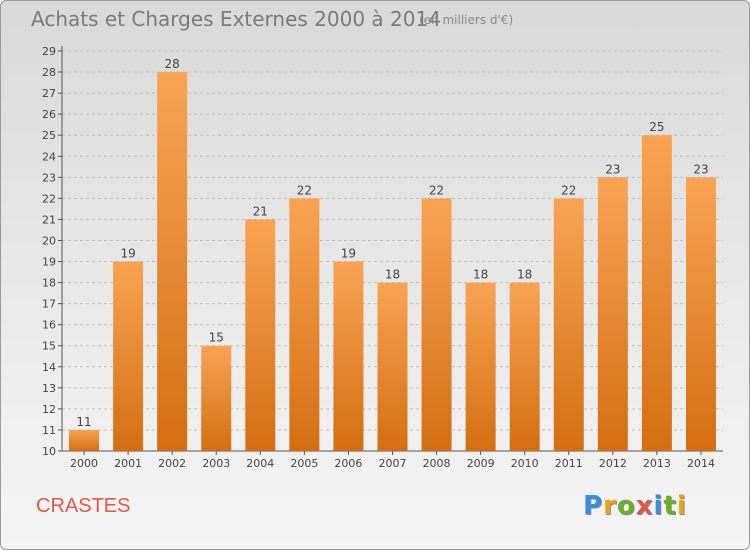 The image size is (750, 550). What do you see at coordinates (49, 388) in the screenshot?
I see `y-tick-label: 13` at bounding box center [49, 388].